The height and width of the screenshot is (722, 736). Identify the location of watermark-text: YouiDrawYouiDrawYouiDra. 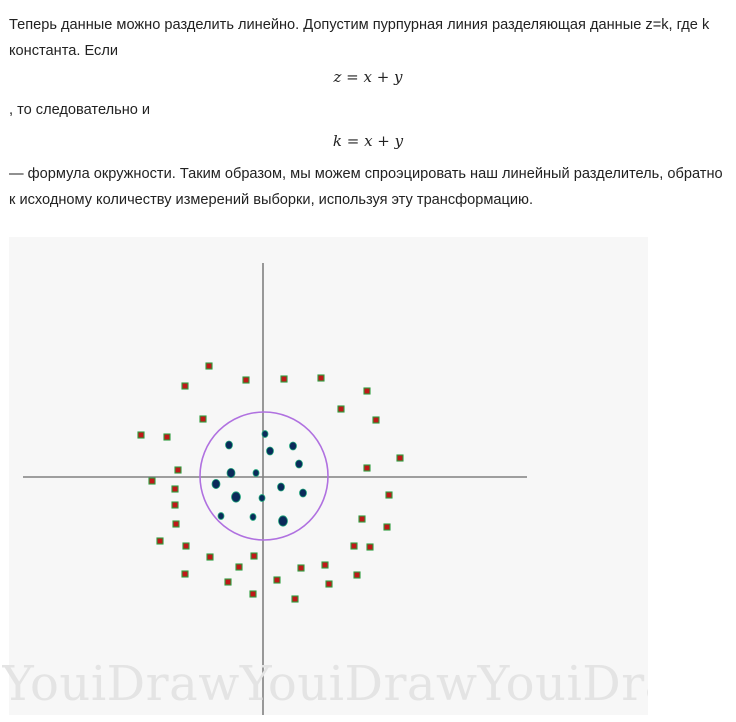
(325, 684).